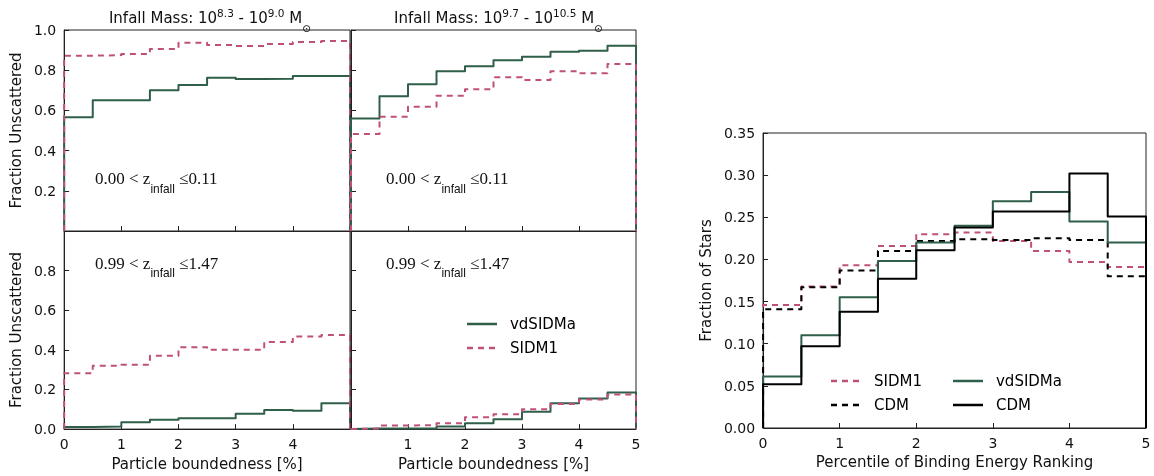 The width and height of the screenshot is (1154, 476). What do you see at coordinates (739, 428) in the screenshot?
I see `y-tick-label: 0.00` at bounding box center [739, 428].